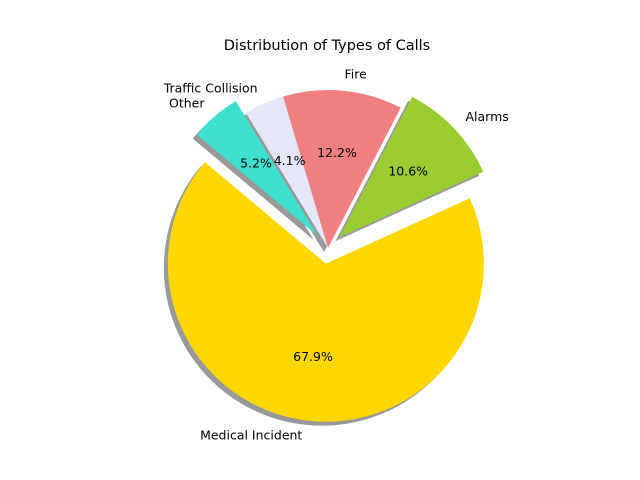 This screenshot has width=640, height=480. I want to click on slice-label-medical-incident: Medical Incident, so click(251, 434).